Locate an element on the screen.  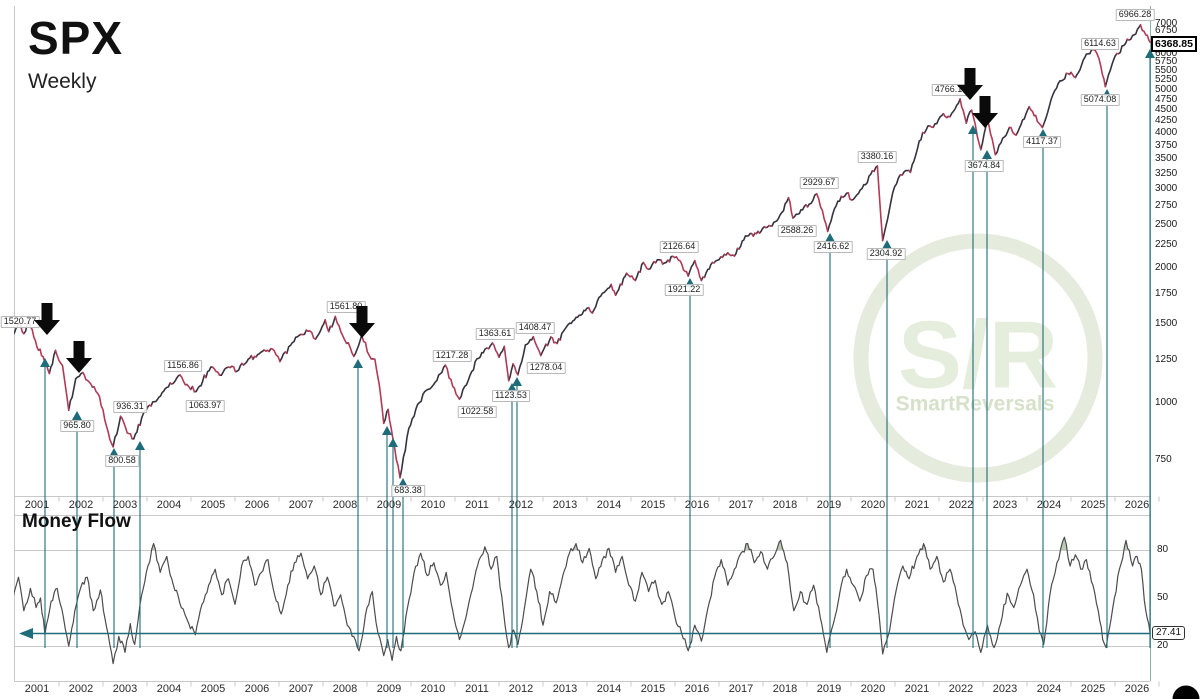
price-annotation: 965.80 is located at coordinates (77, 426).